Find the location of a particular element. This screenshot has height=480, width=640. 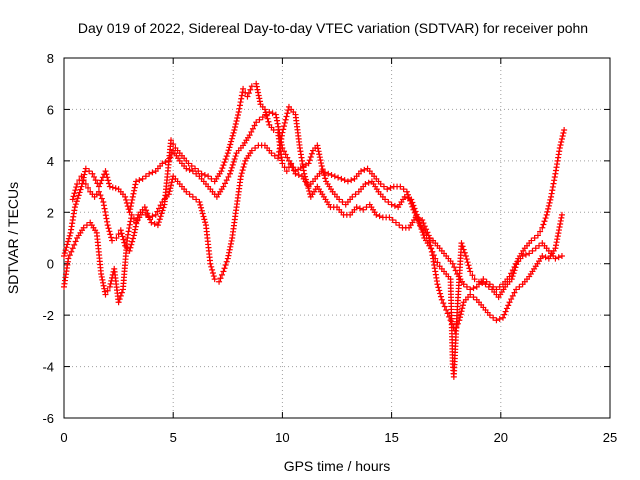

y-tick-label: 0 is located at coordinates (50, 264).